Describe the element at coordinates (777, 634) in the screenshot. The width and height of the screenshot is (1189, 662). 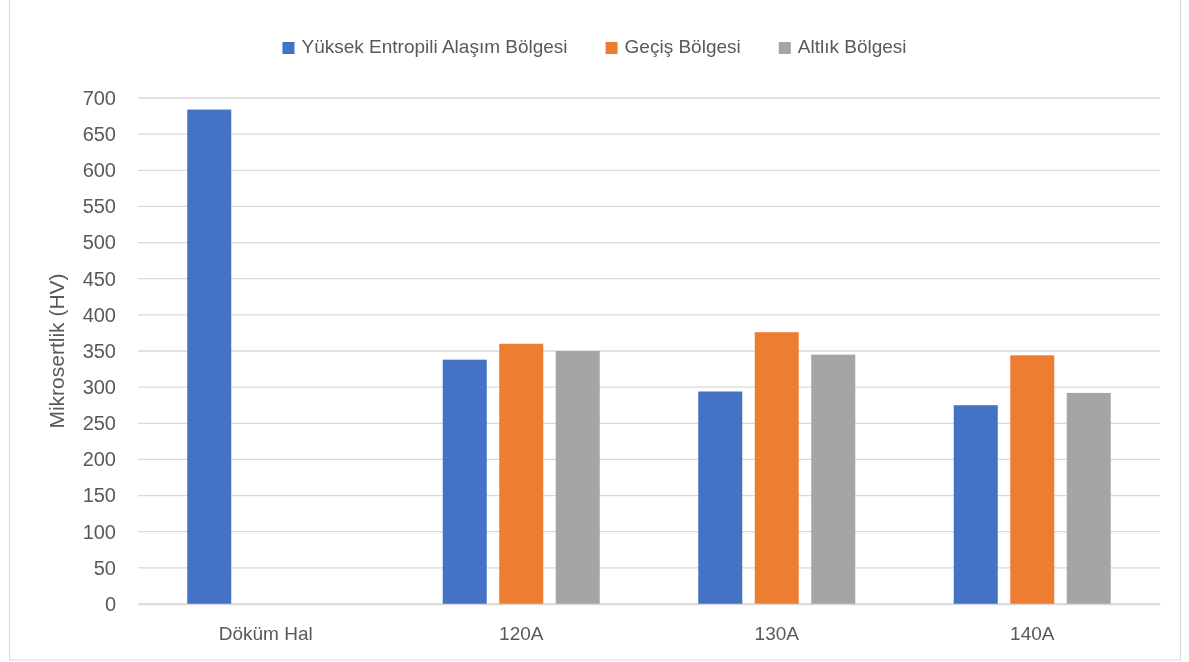
I see `x-tick-label: 130A` at that location.